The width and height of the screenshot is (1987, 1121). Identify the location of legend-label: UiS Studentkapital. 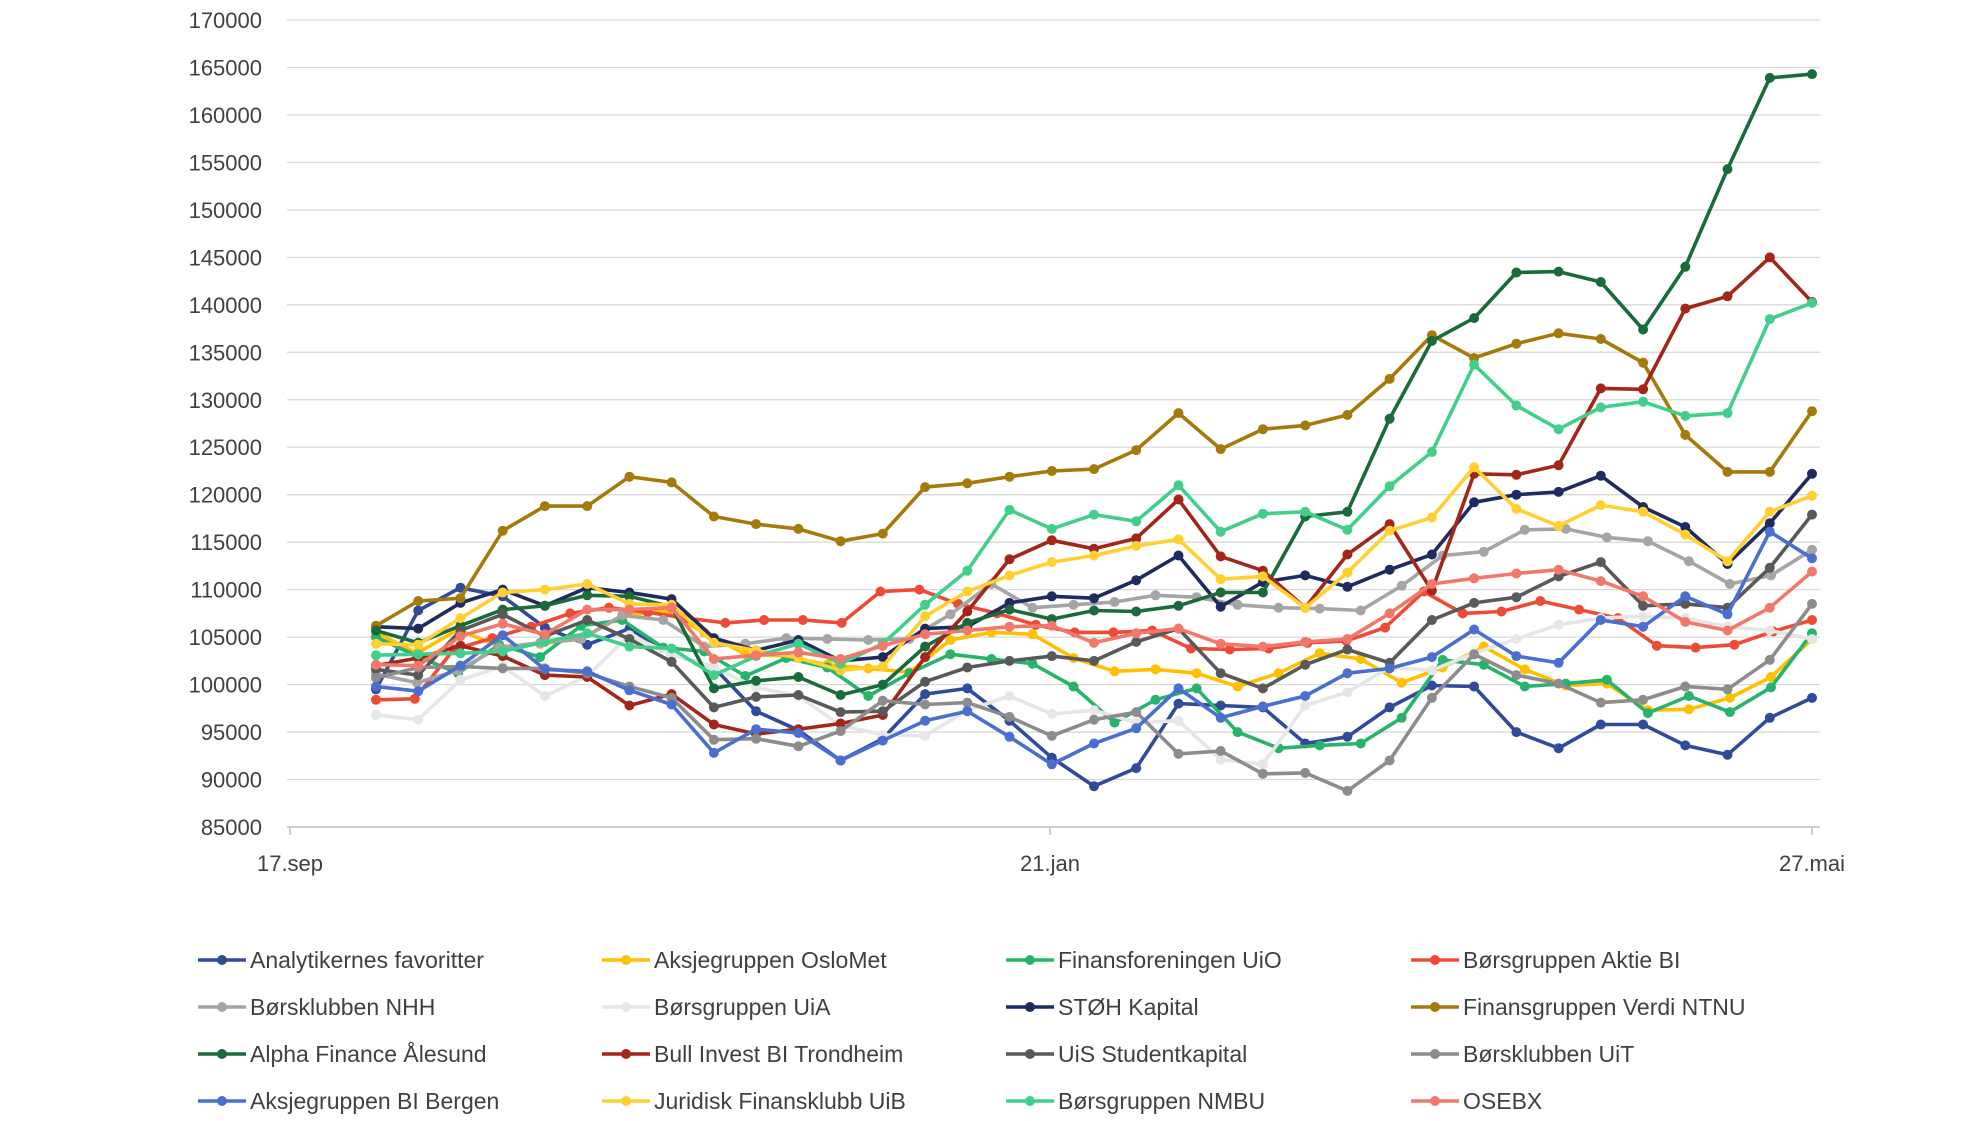
(1152, 1054).